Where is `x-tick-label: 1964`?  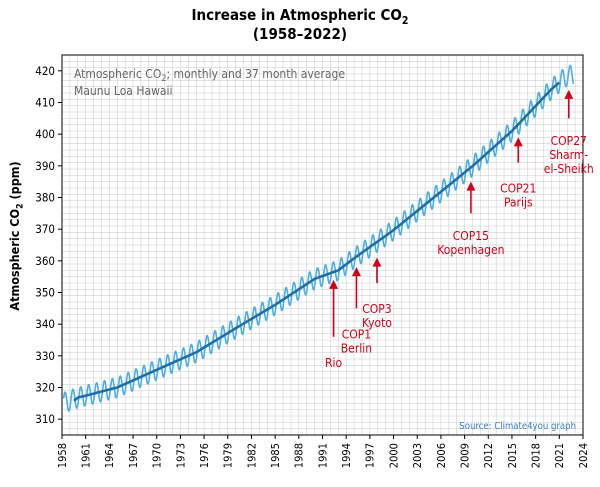
x-tick-label: 1964 is located at coordinates (109, 455).